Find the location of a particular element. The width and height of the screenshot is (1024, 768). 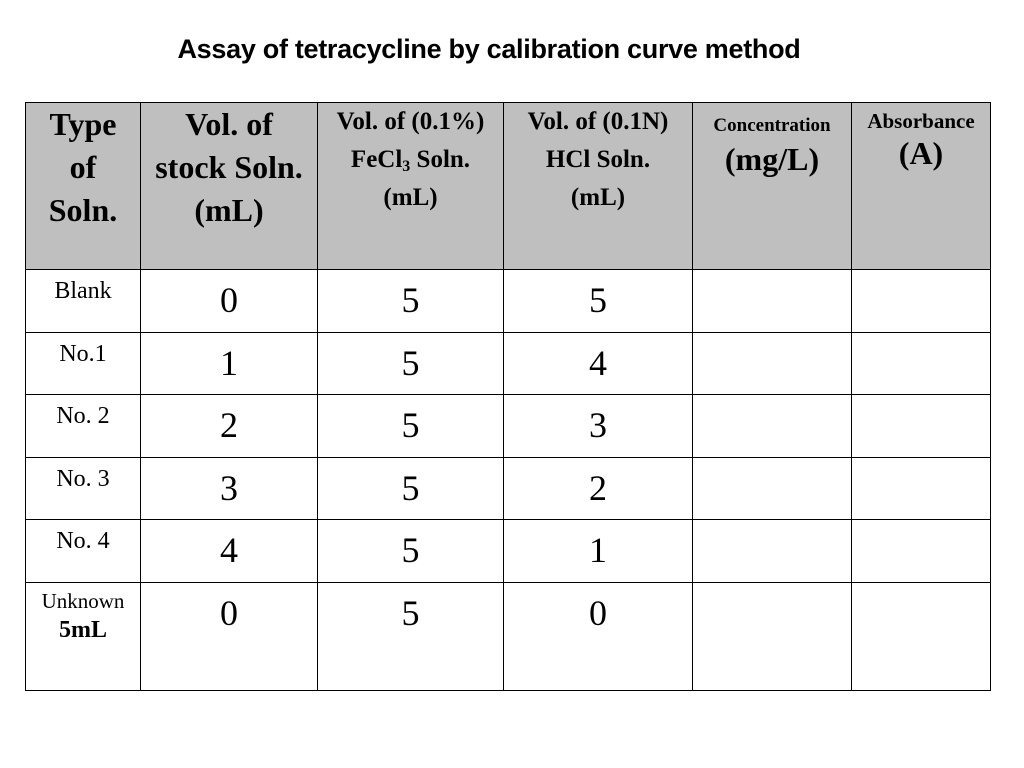

header-line: of is located at coordinates (83, 167).